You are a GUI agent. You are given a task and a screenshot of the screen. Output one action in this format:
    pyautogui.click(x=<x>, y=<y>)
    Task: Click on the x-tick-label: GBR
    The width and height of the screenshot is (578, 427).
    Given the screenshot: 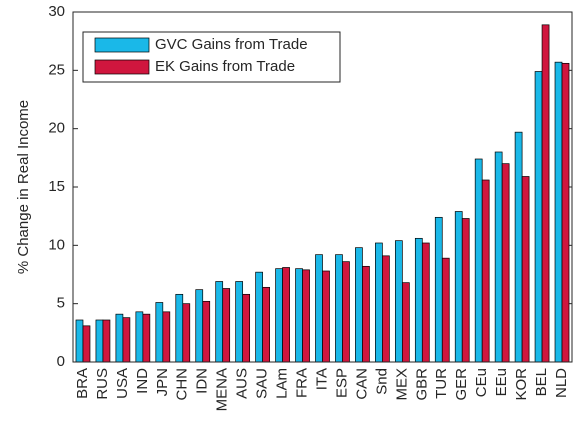 What is the action you would take?
    pyautogui.click(x=421, y=384)
    